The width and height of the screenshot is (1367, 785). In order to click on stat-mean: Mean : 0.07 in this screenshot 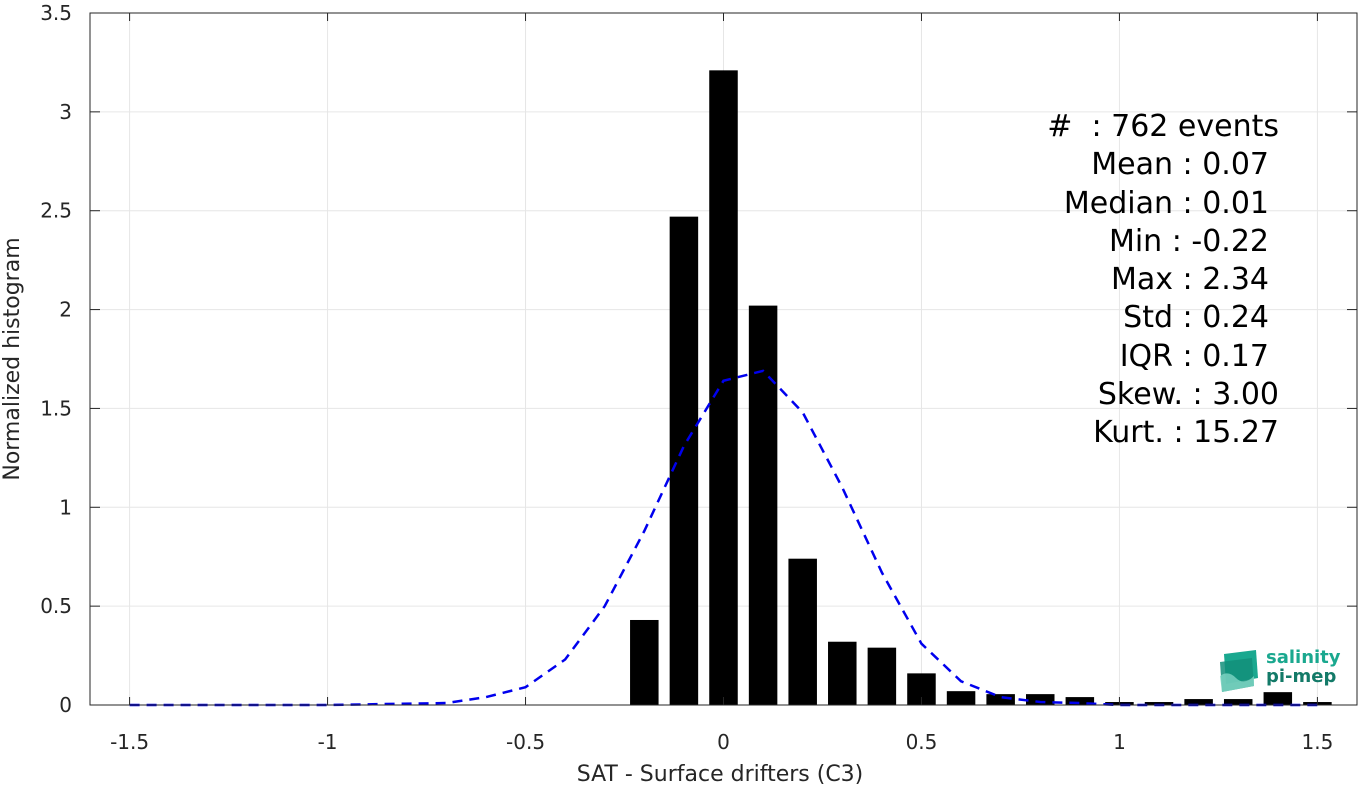, I will do `click(1180, 165)`.